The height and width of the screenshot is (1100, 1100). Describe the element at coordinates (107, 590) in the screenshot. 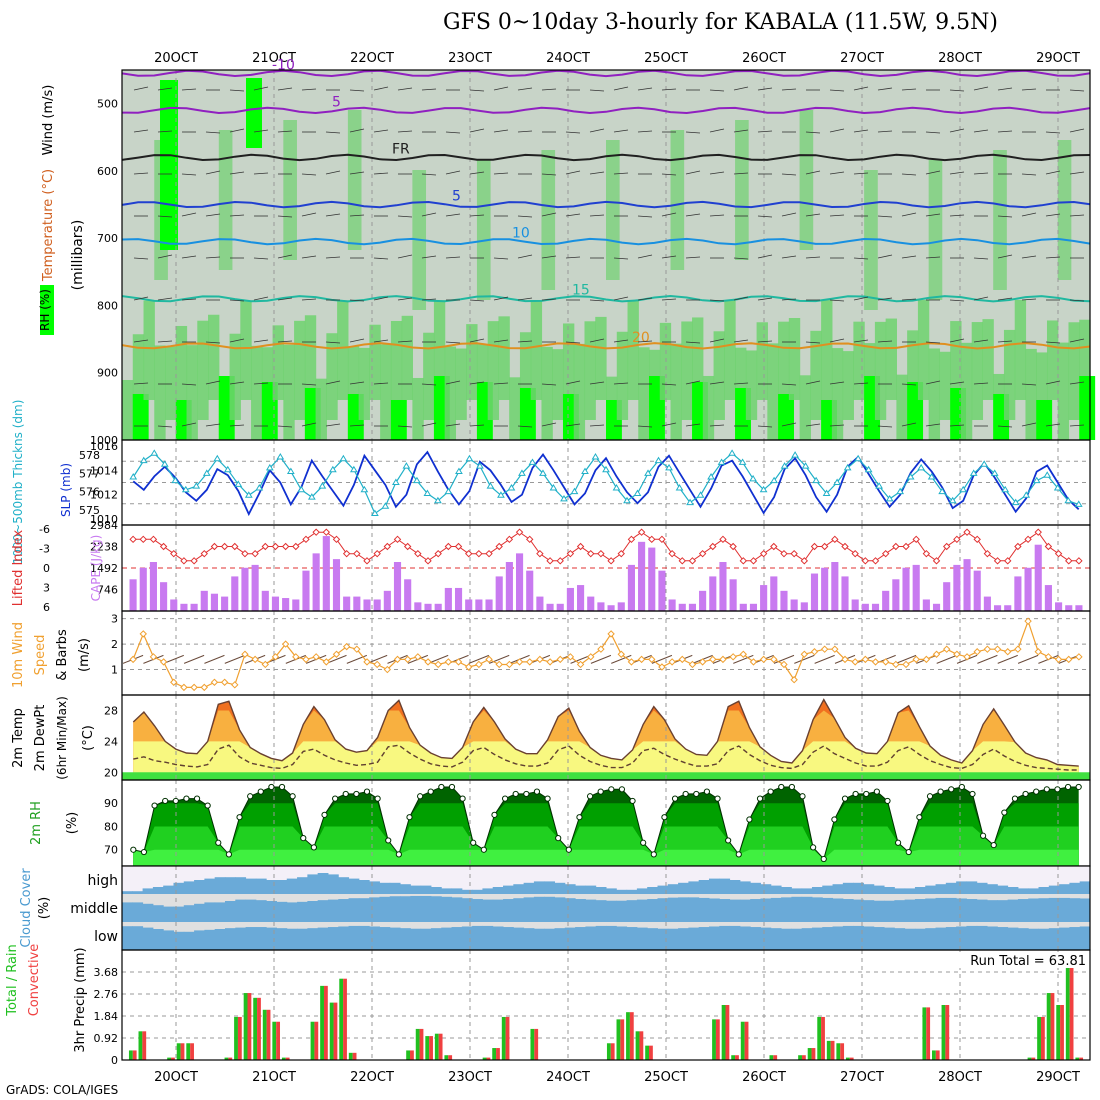

I see `cape-ytick-3: 746` at that location.